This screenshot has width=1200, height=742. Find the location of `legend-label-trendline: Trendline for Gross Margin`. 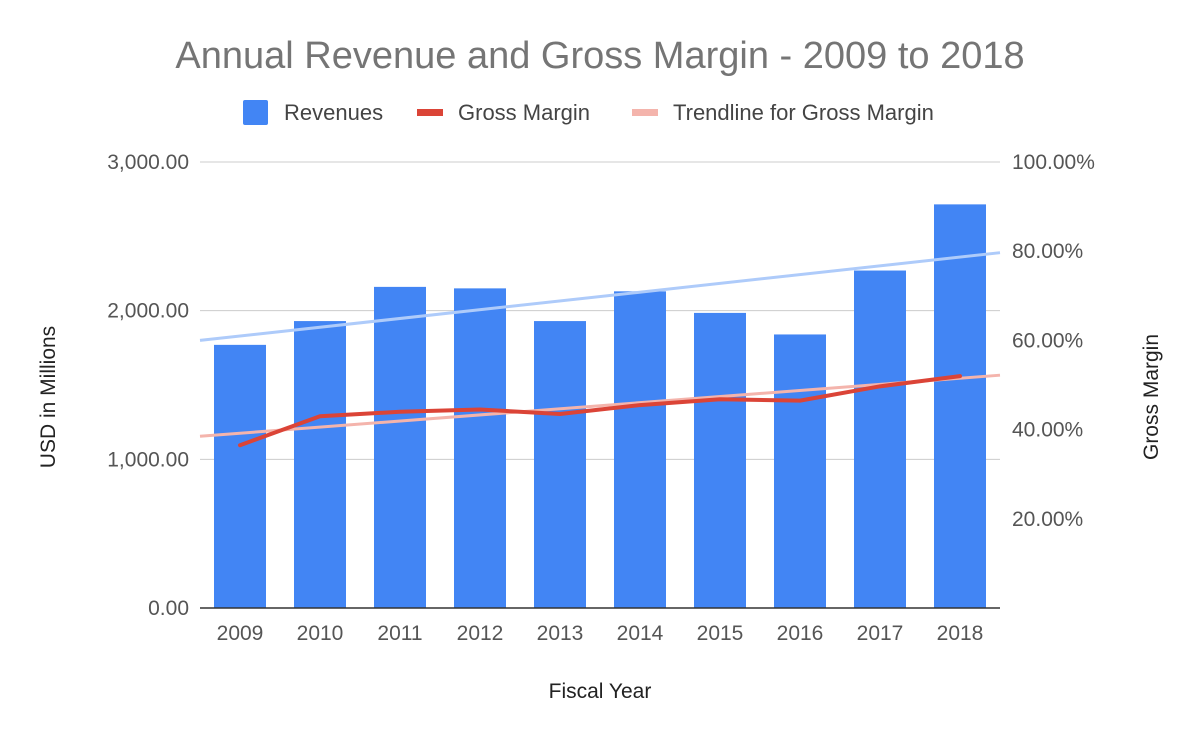

legend-label-trendline: Trendline for Gross Margin is located at coordinates (803, 112).